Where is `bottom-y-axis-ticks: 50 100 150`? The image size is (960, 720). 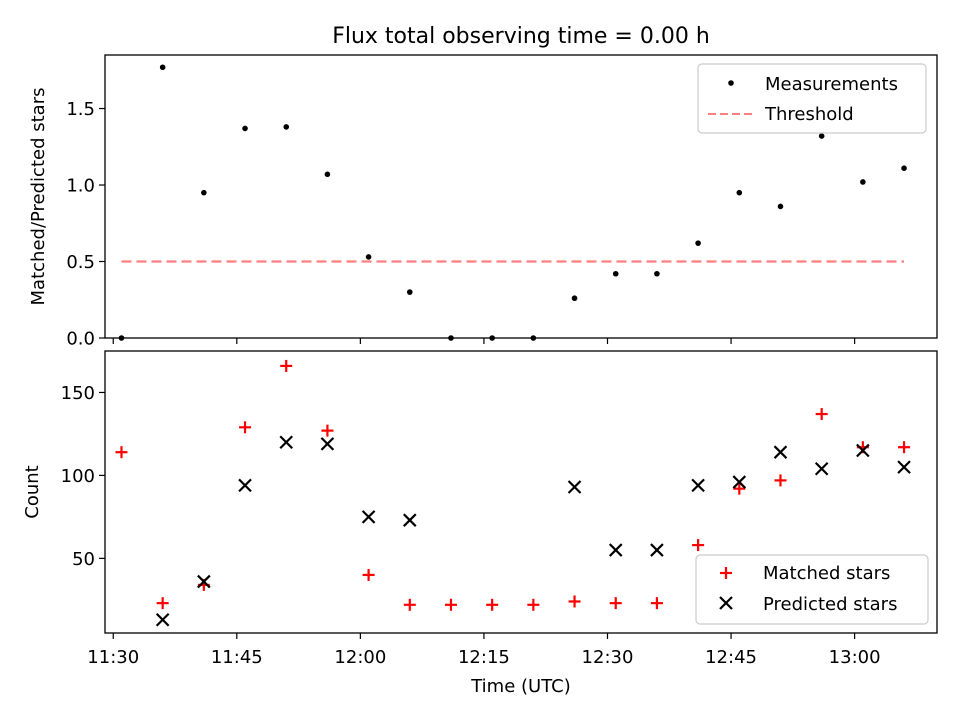 bottom-y-axis-ticks: 50 100 150 is located at coordinates (83, 476).